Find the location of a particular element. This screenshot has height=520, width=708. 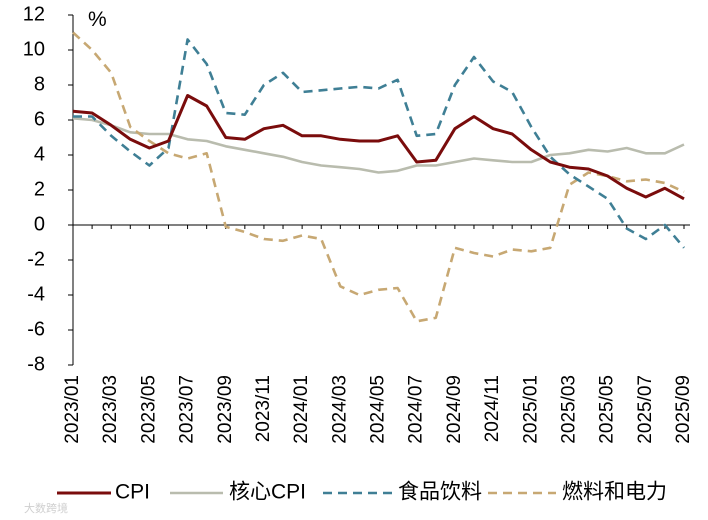

x-tick-label: 2025/07 is located at coordinates (645, 409).